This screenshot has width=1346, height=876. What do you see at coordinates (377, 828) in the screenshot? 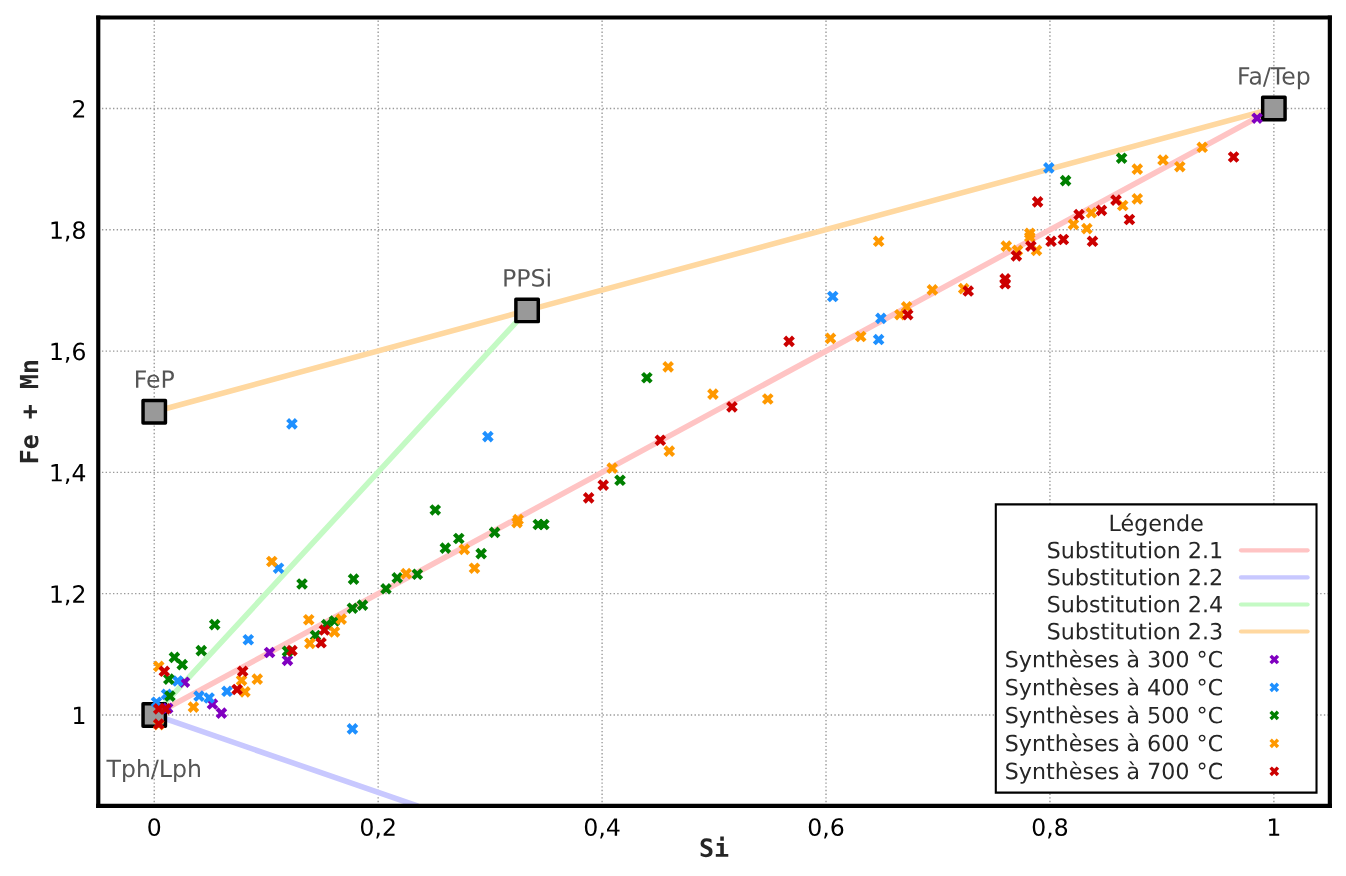
I see `x-tick-label: 0,2` at bounding box center [377, 828].